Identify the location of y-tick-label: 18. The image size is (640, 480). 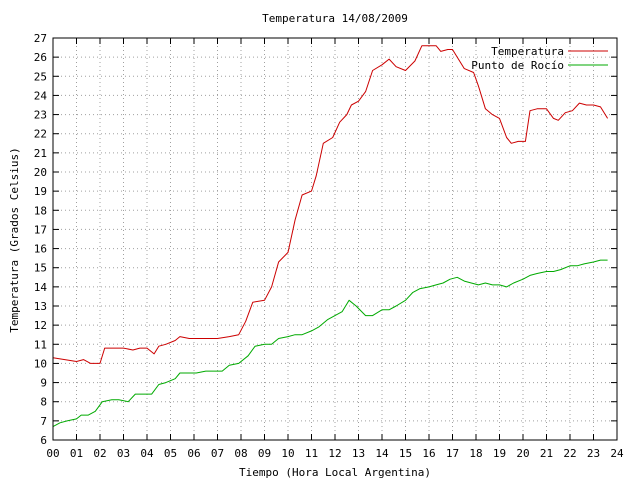
(40, 210).